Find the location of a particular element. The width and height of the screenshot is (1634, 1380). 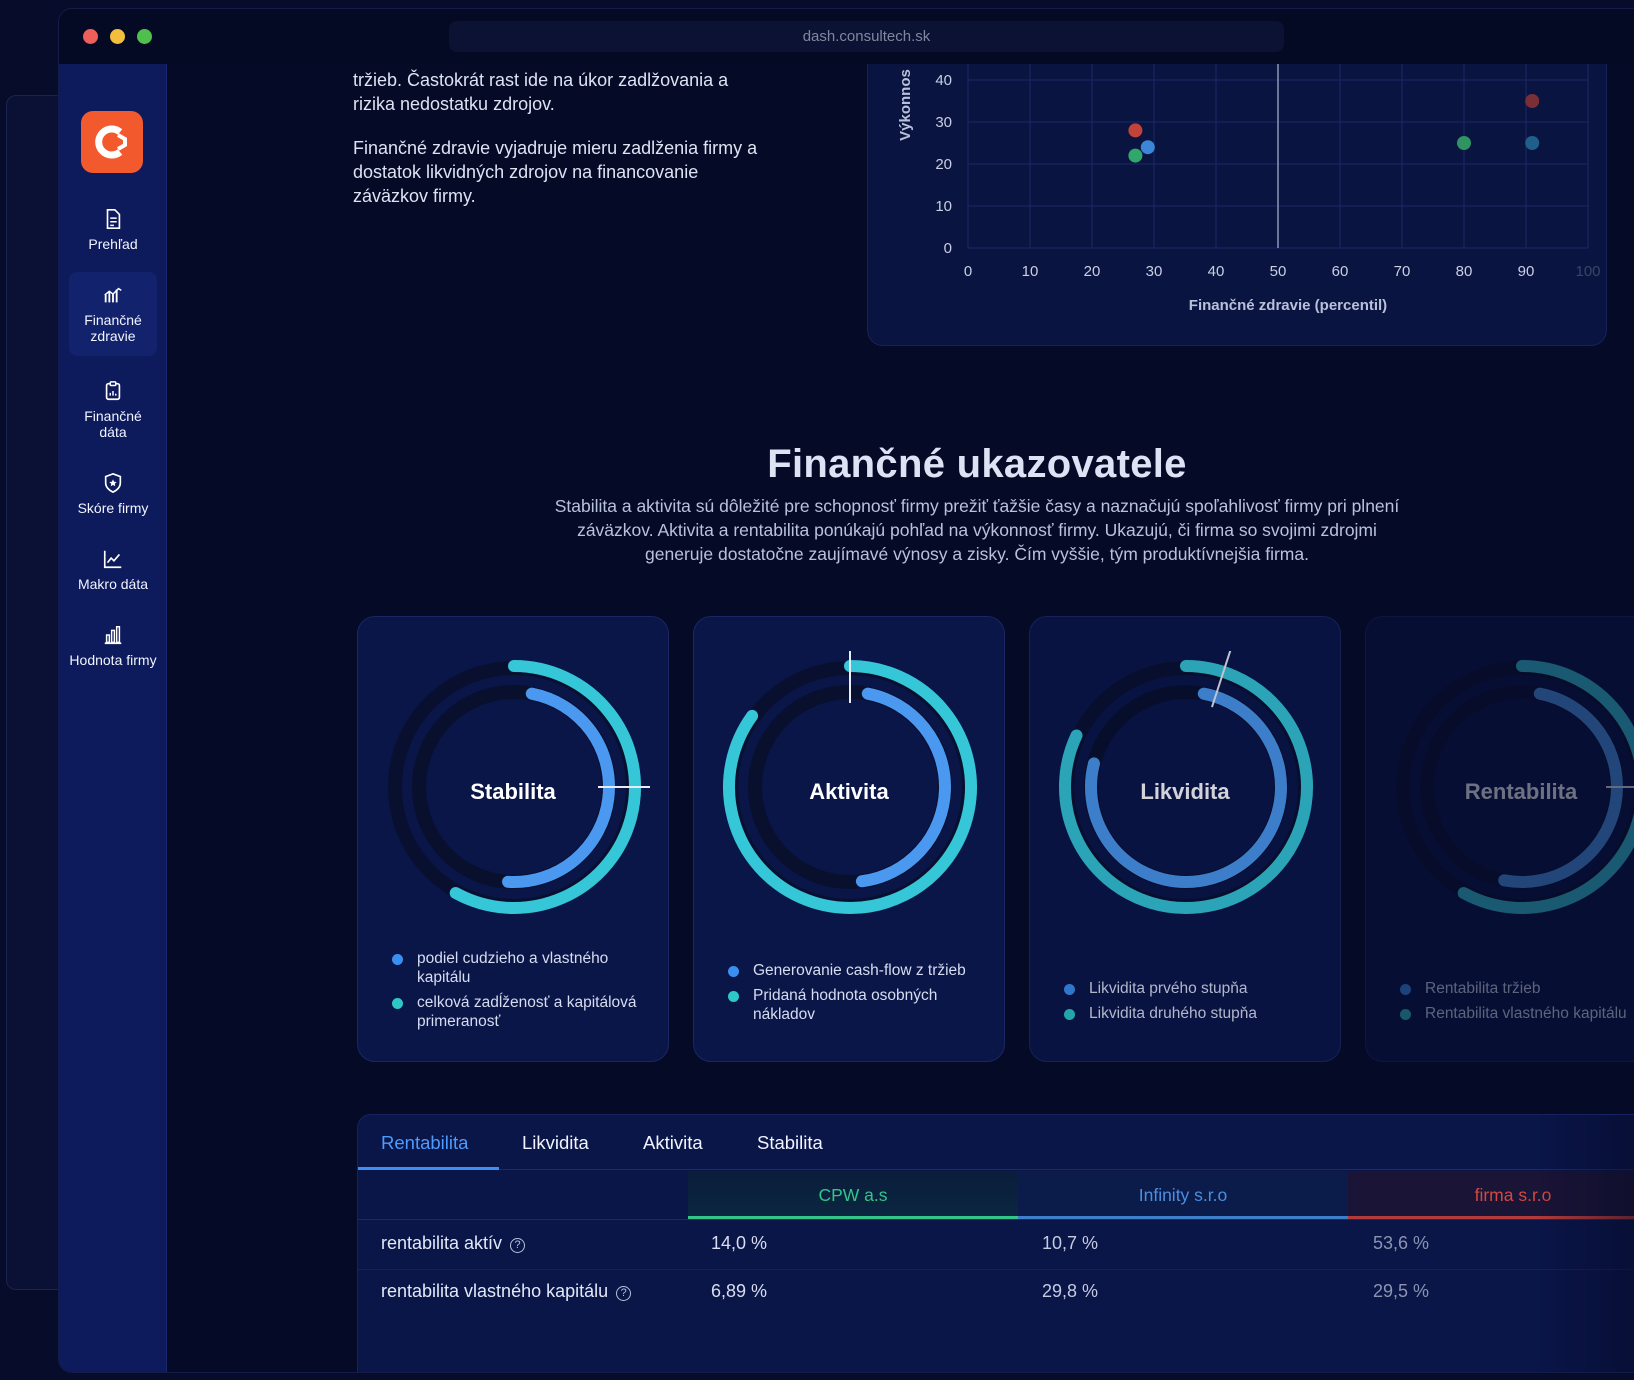

x-tick-label: 90 is located at coordinates (1526, 271).